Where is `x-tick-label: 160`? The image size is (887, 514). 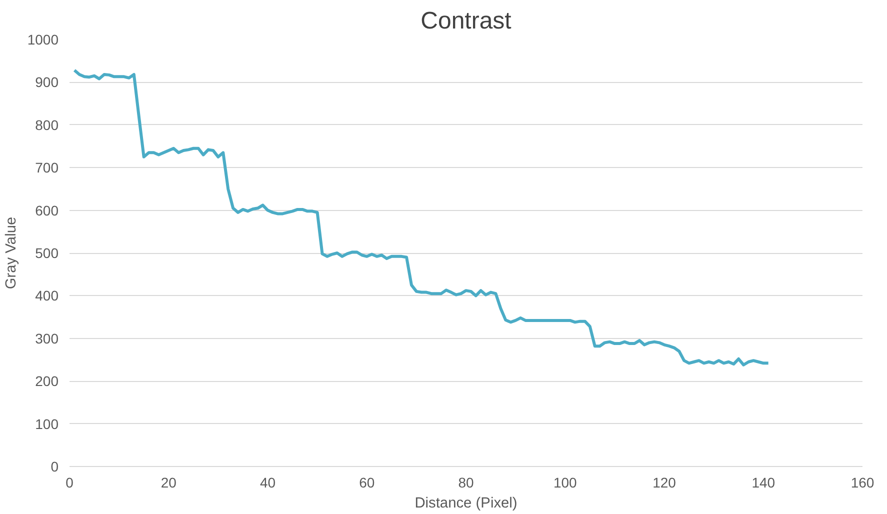 x-tick-label: 160 is located at coordinates (862, 482).